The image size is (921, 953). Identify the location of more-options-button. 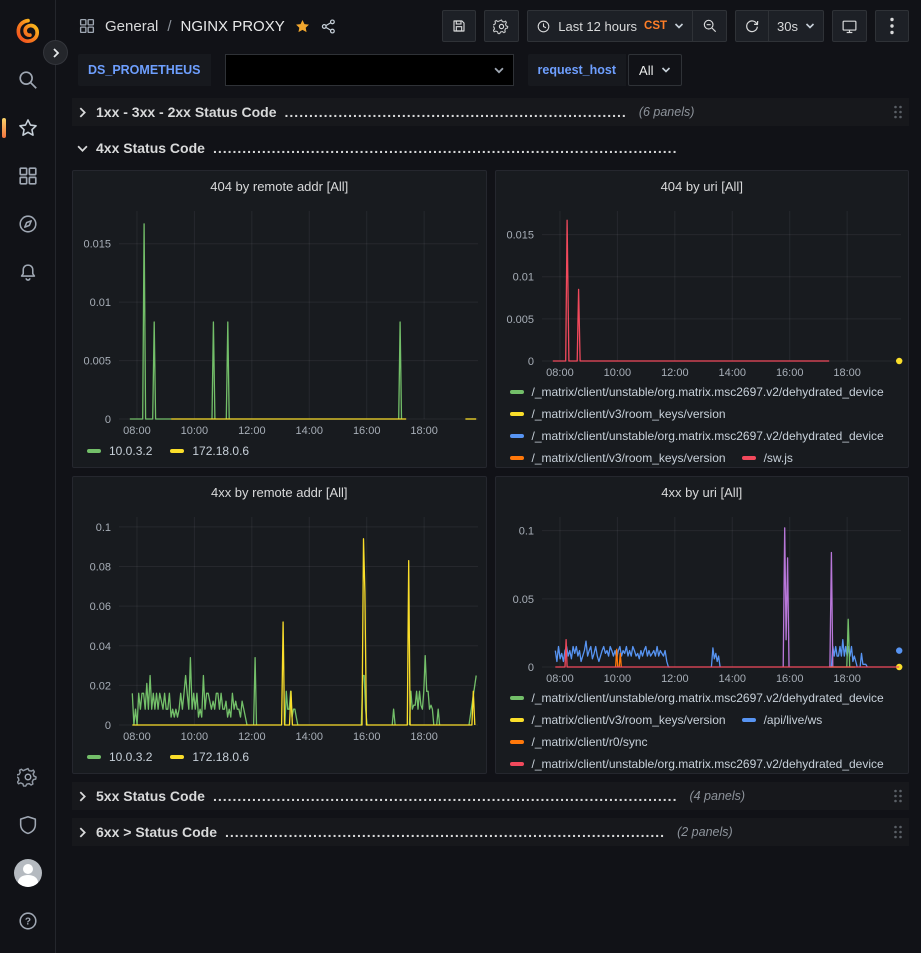
(892, 26).